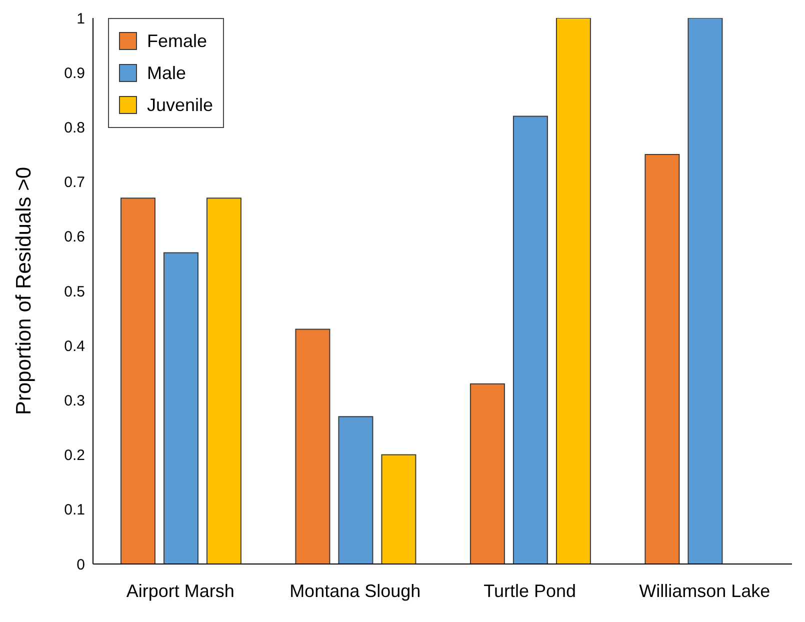  What do you see at coordinates (166, 73) in the screenshot?
I see `legend-label: Male` at bounding box center [166, 73].